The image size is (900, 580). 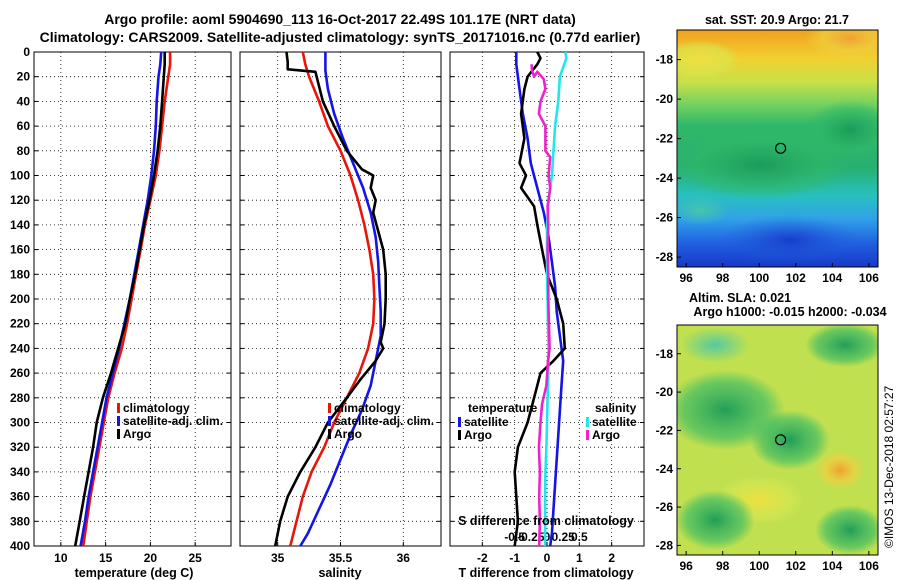 What do you see at coordinates (579, 537) in the screenshot?
I see `s-tick-label: 0.5` at bounding box center [579, 537].